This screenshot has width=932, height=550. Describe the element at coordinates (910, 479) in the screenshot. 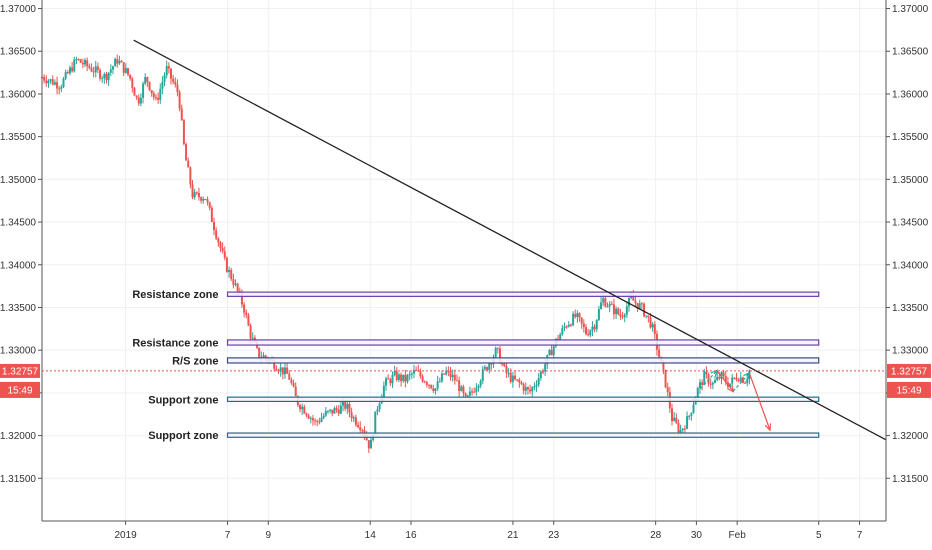

I see `y-tick-label-right-11: 1.31500` at that location.